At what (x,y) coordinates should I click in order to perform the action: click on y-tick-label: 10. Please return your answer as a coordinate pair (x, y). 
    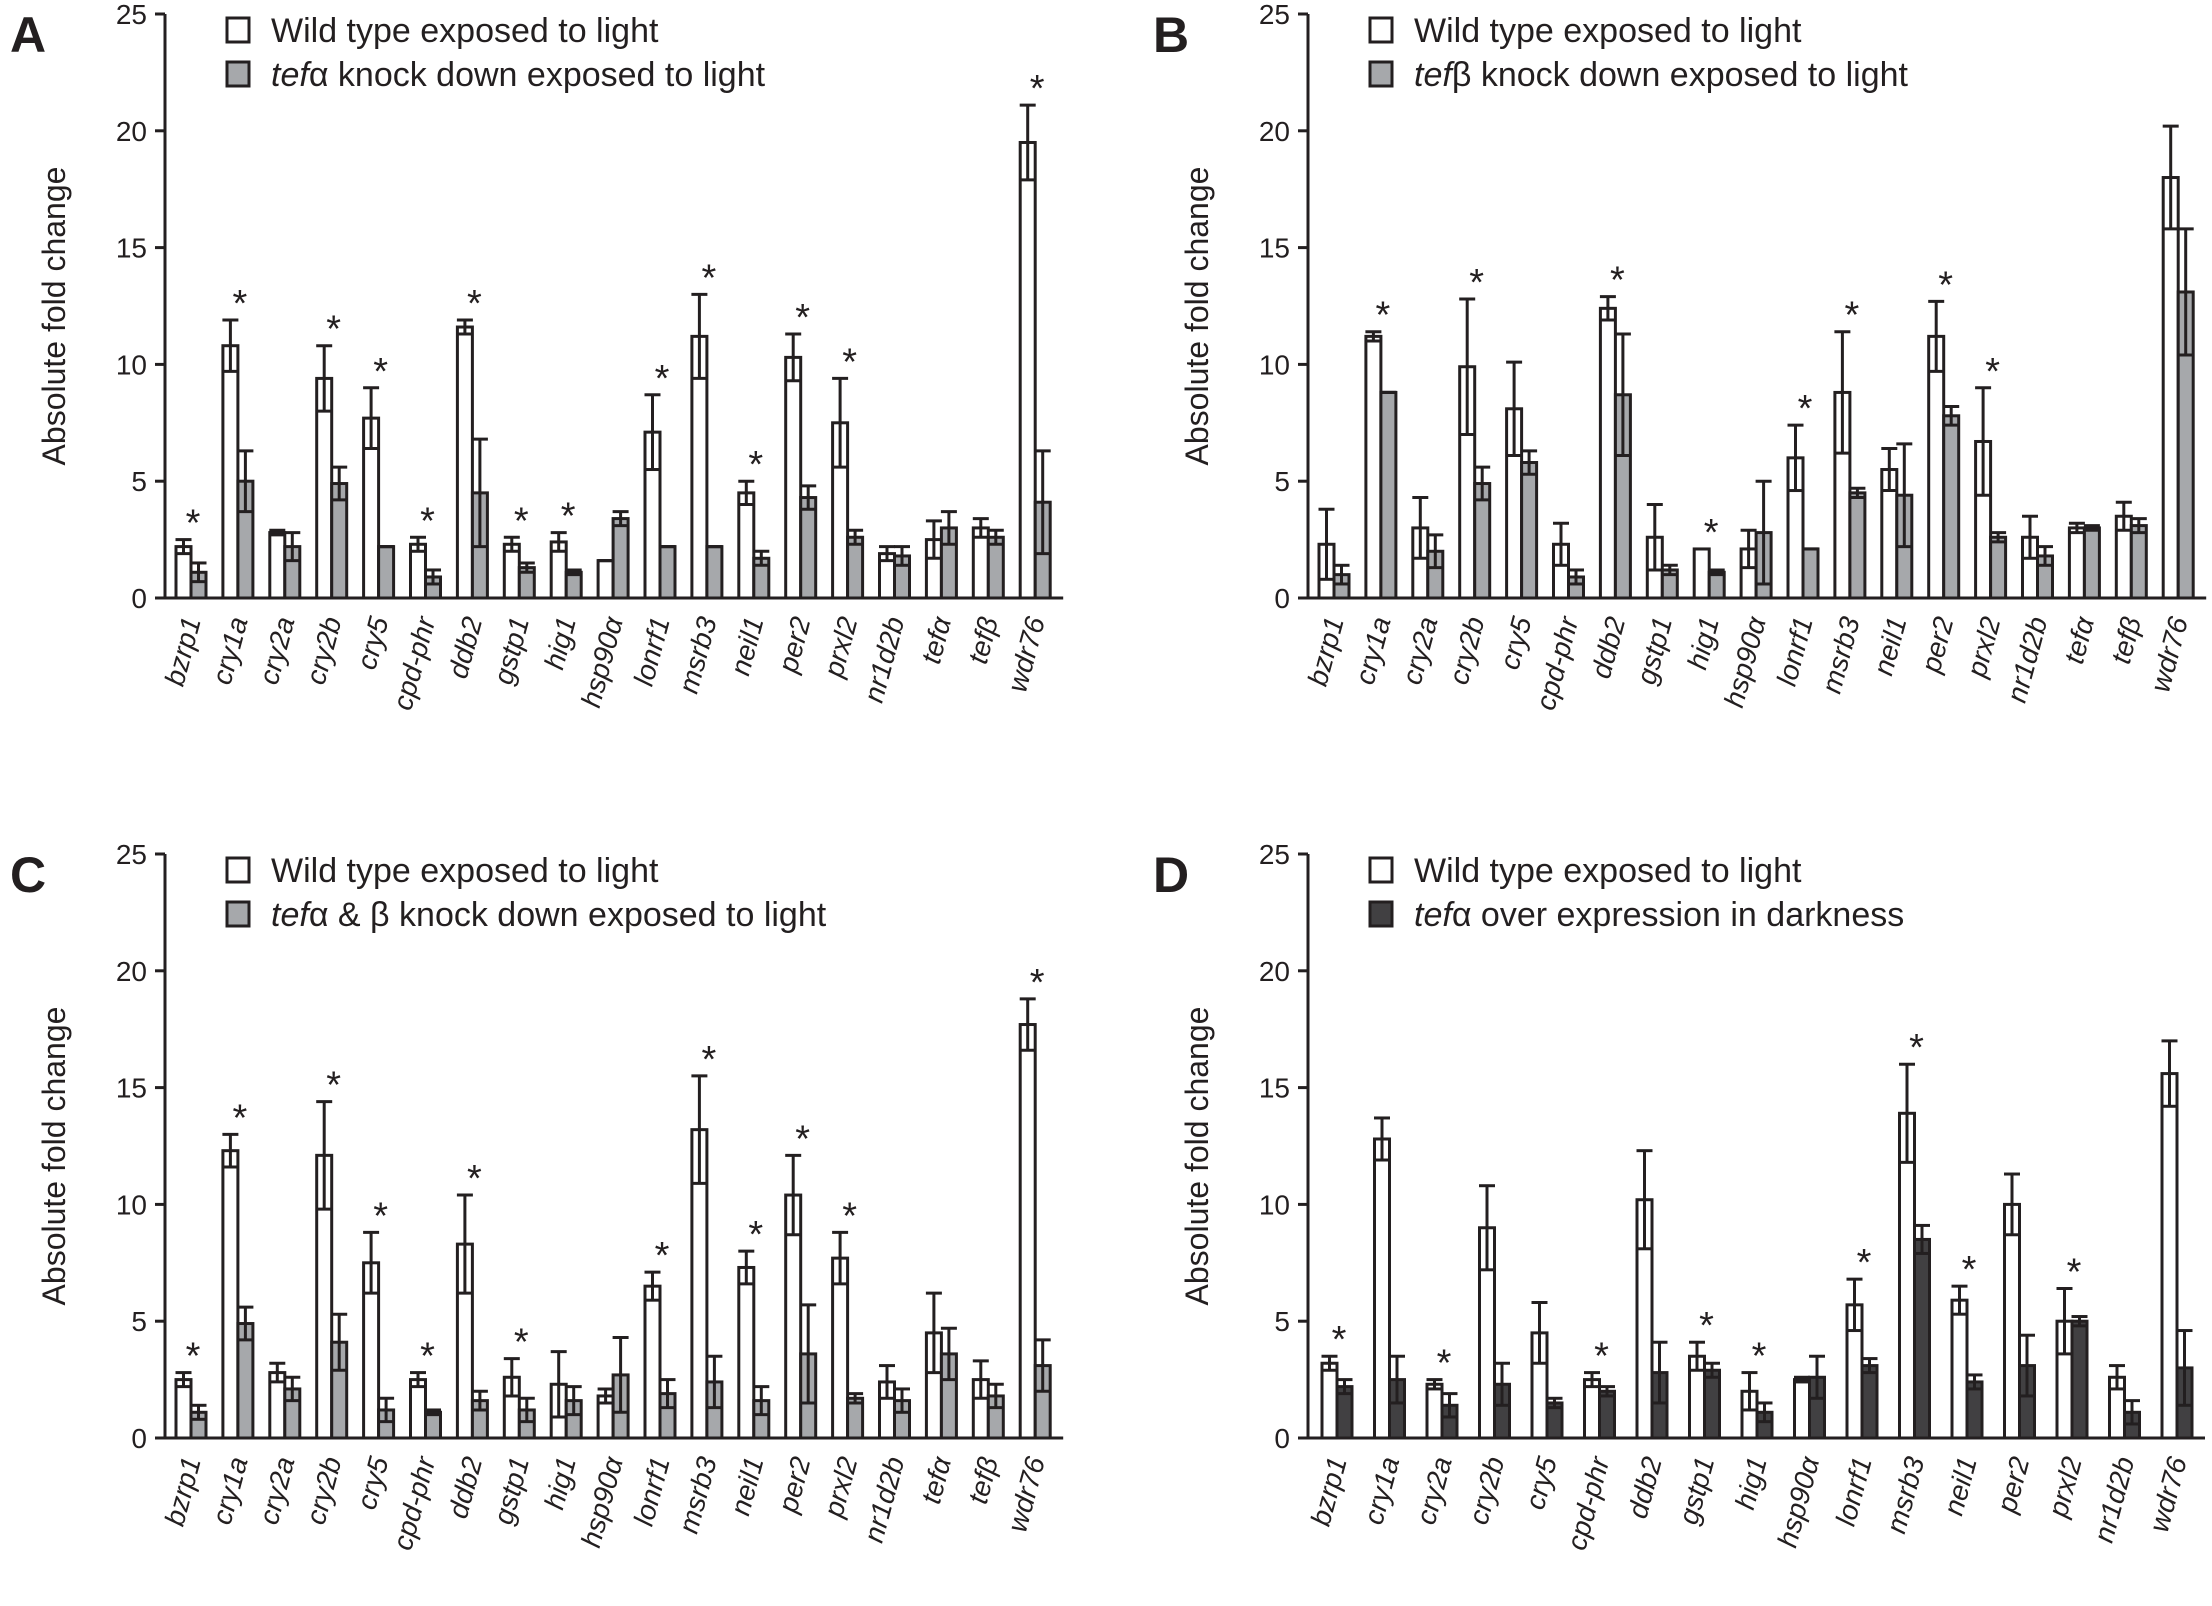
    Looking at the image, I should click on (1274, 364).